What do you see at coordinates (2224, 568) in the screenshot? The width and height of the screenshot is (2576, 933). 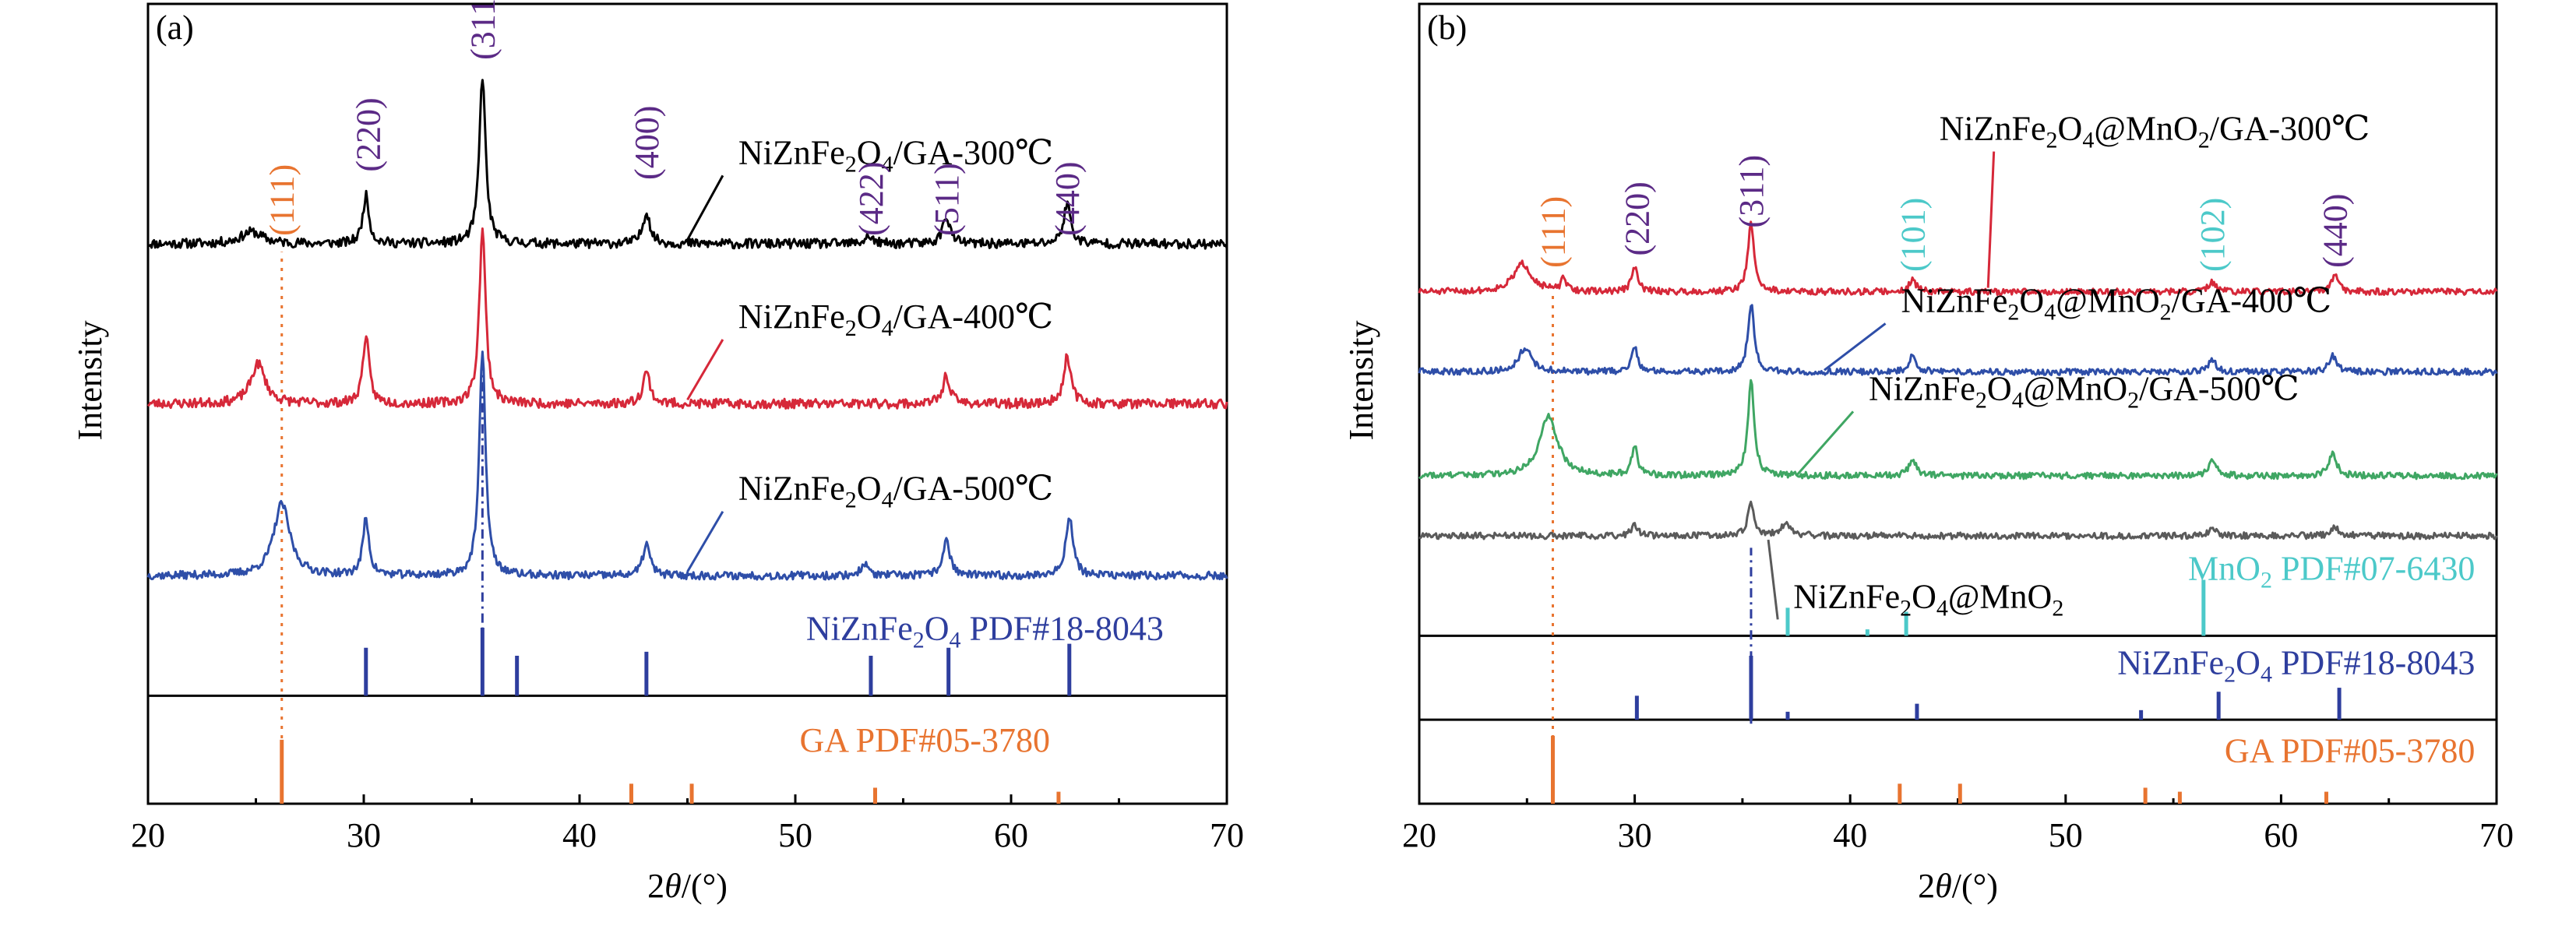 I see `reference-label-part: MnO` at bounding box center [2224, 568].